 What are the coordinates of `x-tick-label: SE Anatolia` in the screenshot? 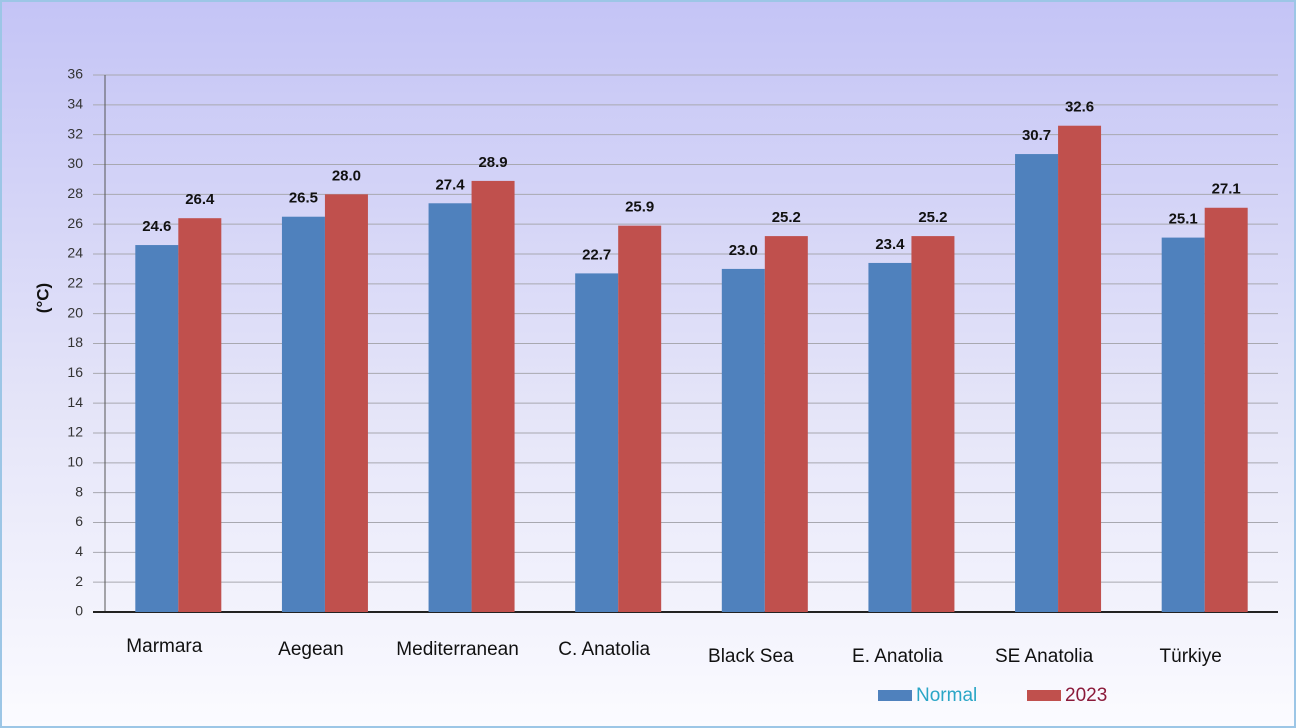 It's located at (1044, 656).